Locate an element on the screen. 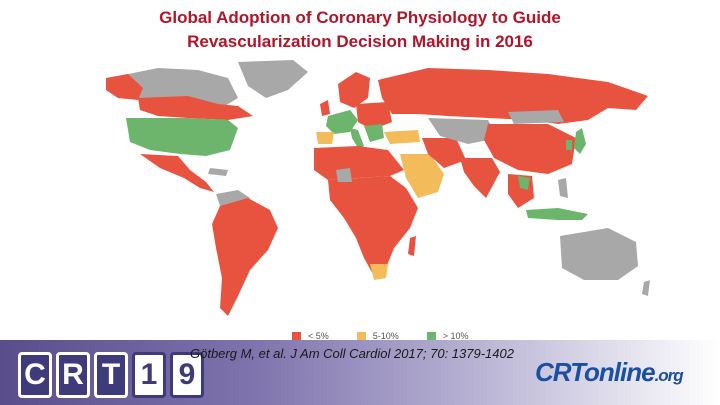 The width and height of the screenshot is (720, 405). region-madagascar is located at coordinates (412, 246).